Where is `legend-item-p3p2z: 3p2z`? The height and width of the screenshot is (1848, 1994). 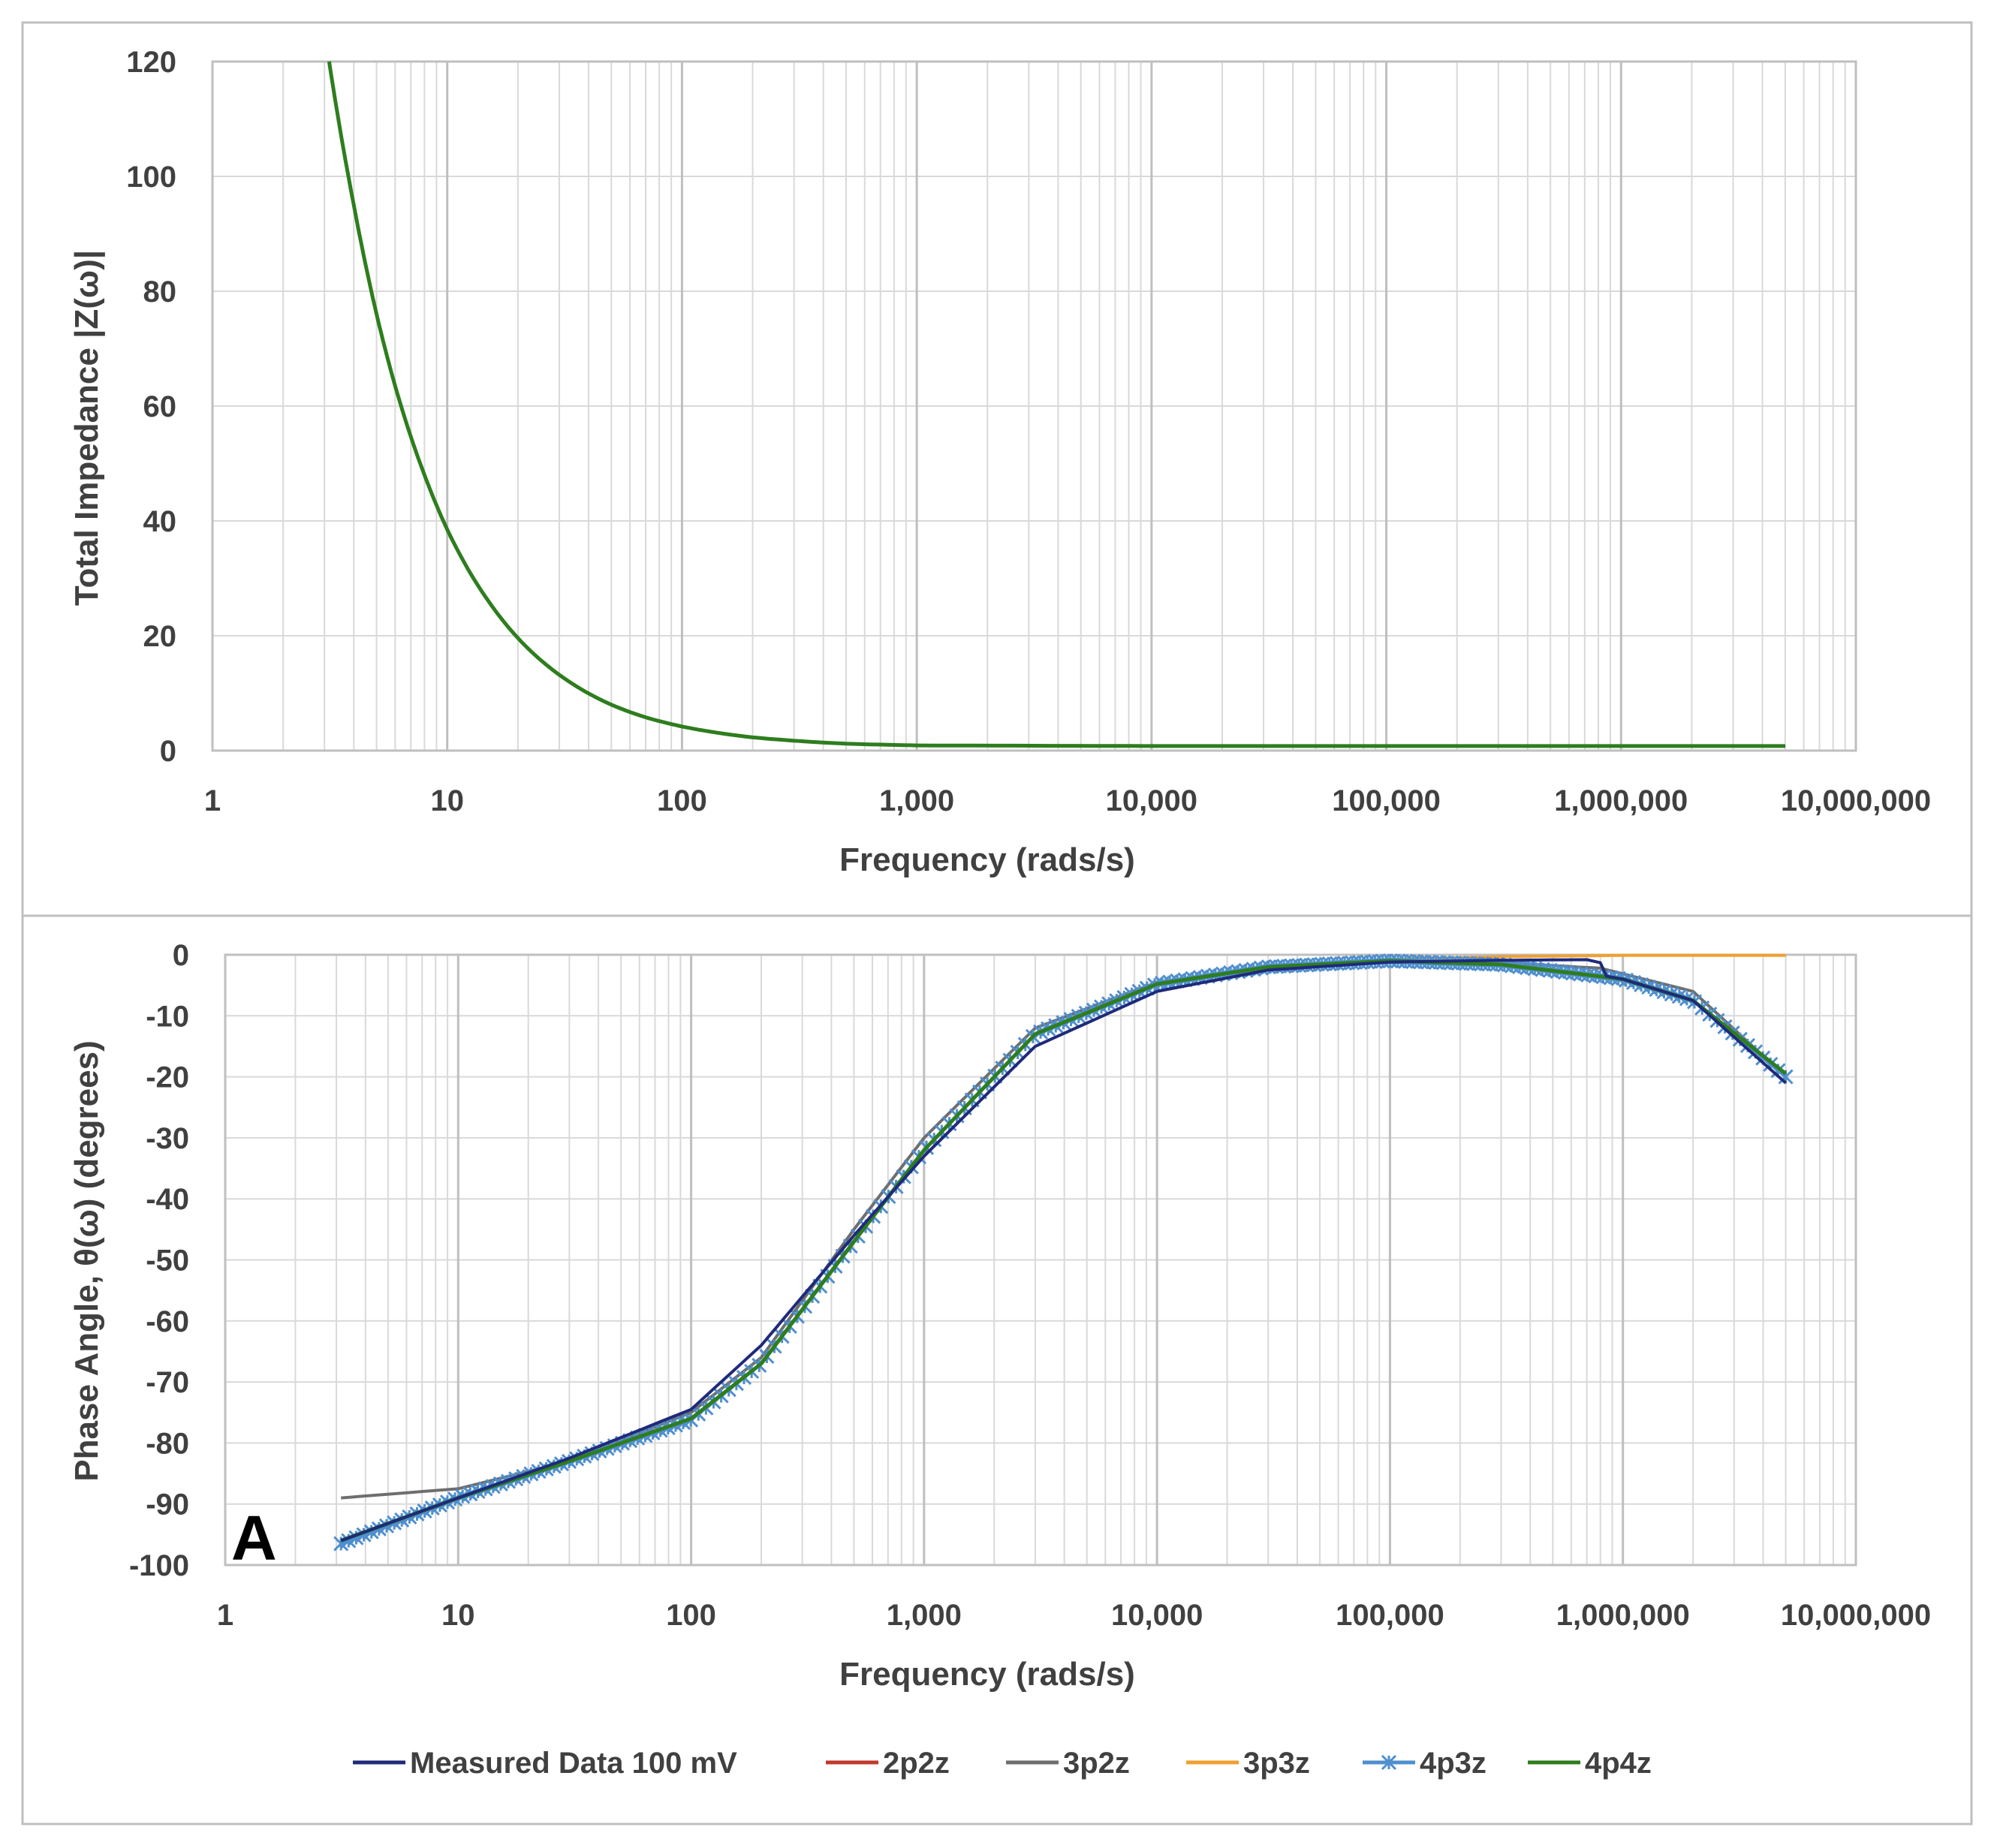 legend-item-p3p2z: 3p2z is located at coordinates (1068, 1763).